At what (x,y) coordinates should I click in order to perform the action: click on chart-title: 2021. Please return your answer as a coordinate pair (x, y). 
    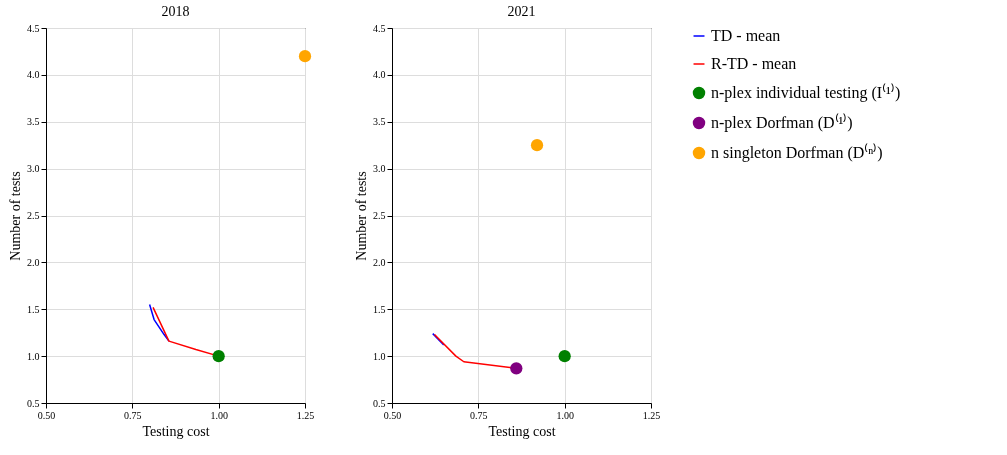
    Looking at the image, I should click on (521, 11).